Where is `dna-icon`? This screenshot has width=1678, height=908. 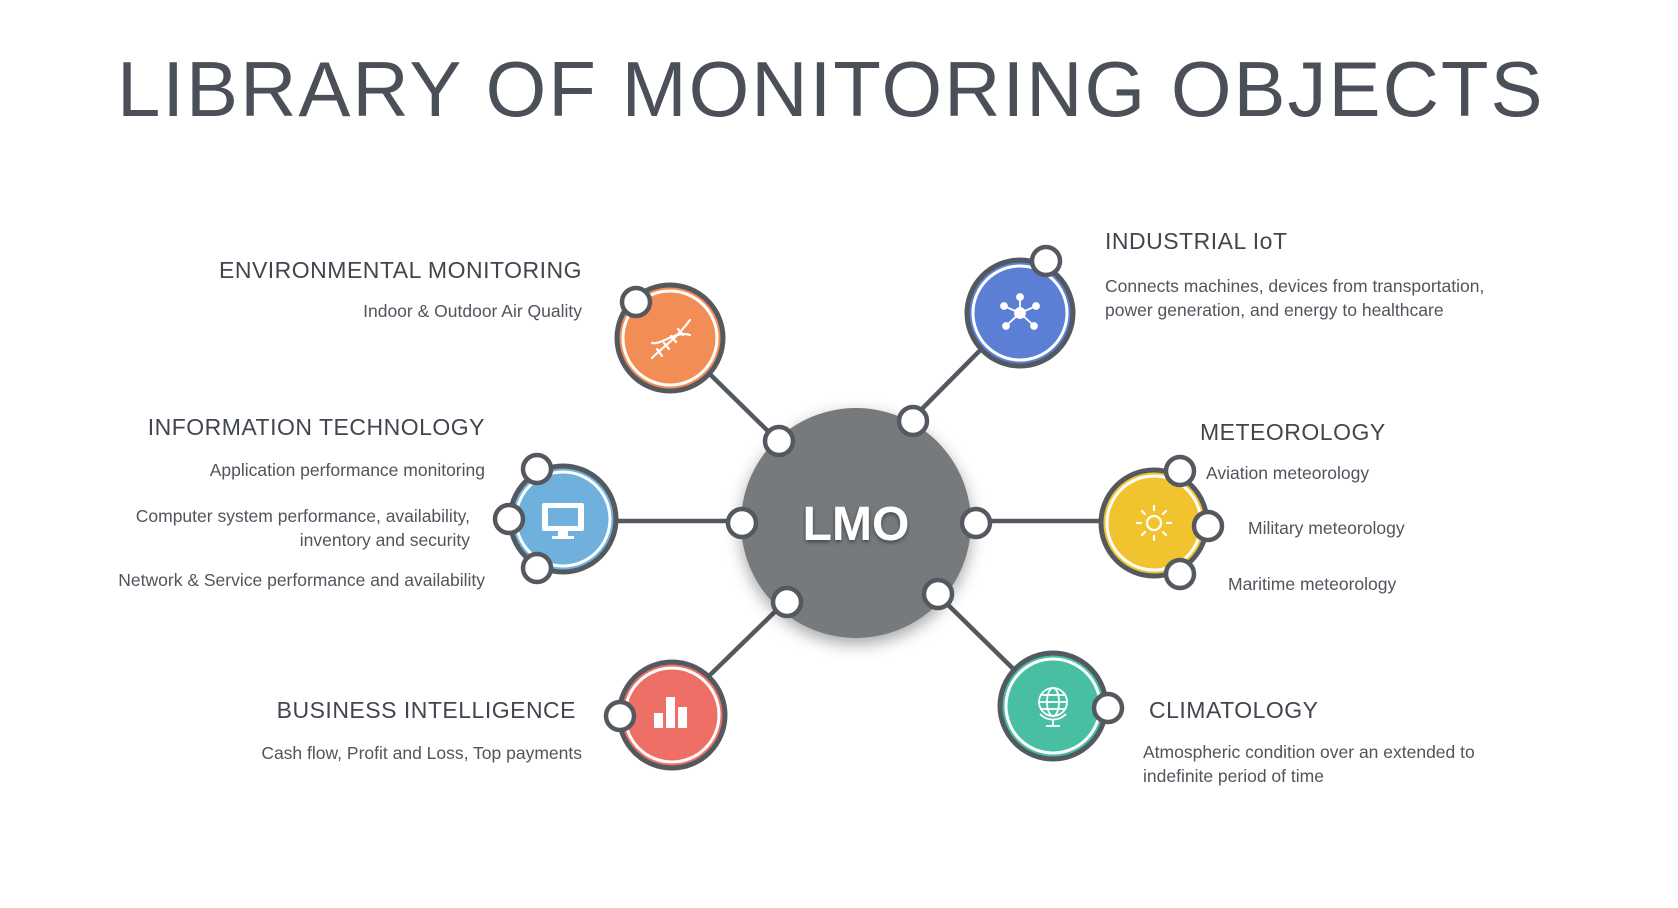 dna-icon is located at coordinates (671, 339).